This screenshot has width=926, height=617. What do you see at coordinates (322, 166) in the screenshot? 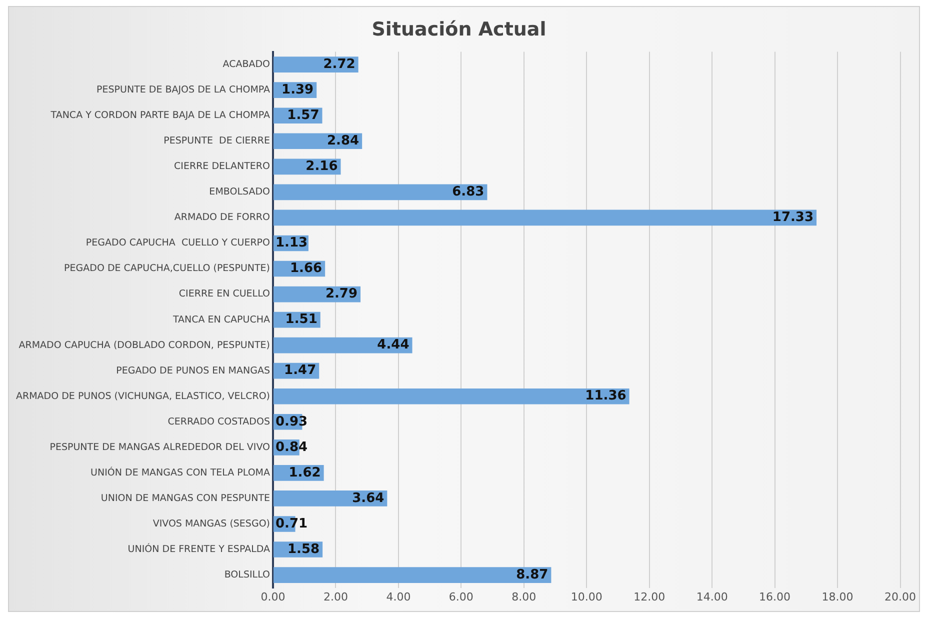
I see `data-label: 2.16` at bounding box center [322, 166].